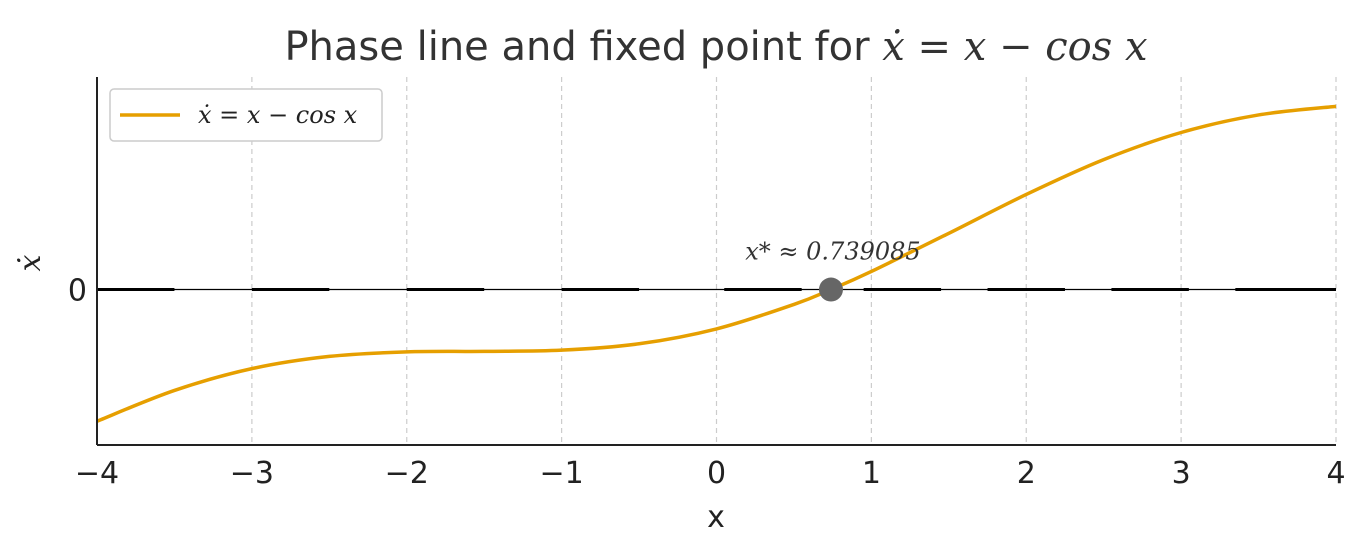  What do you see at coordinates (30, 262) in the screenshot?
I see `y-axis-label: ẋ` at bounding box center [30, 262].